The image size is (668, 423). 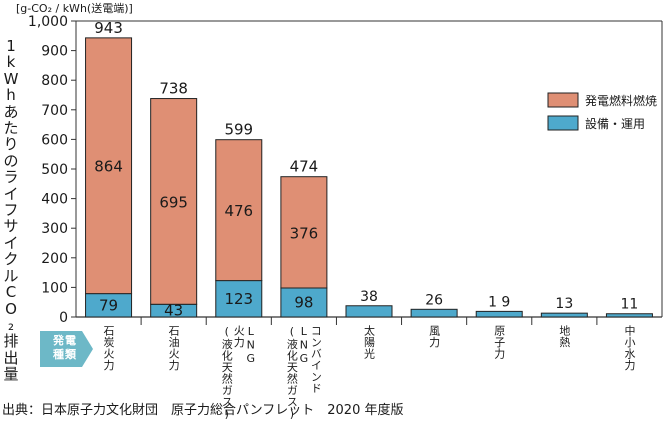 I want to click on badge-line1: 発電, so click(x=65, y=340).